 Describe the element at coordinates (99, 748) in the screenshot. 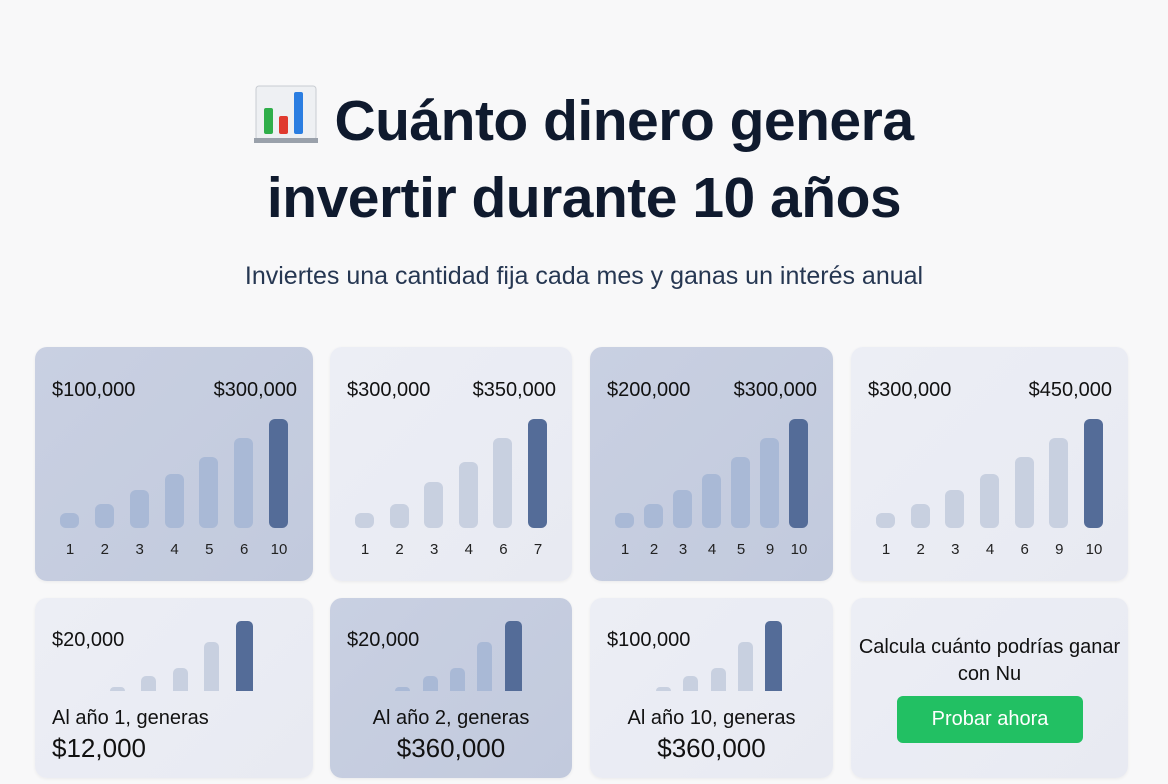

I see `generated-amount: $12,000` at that location.